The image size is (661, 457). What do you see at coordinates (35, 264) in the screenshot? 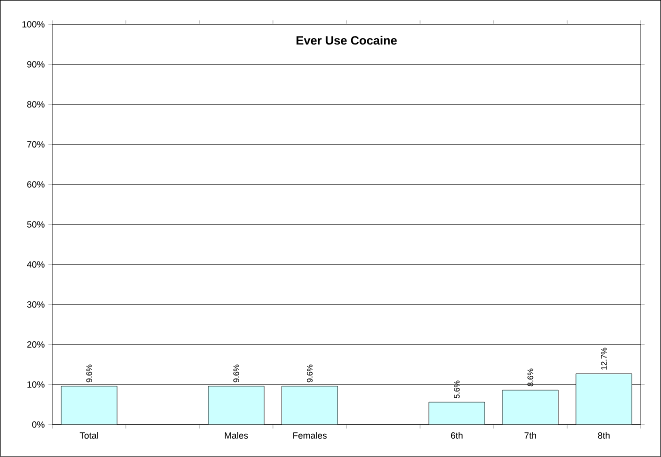
I see `y-tick-label: 40%` at bounding box center [35, 264].